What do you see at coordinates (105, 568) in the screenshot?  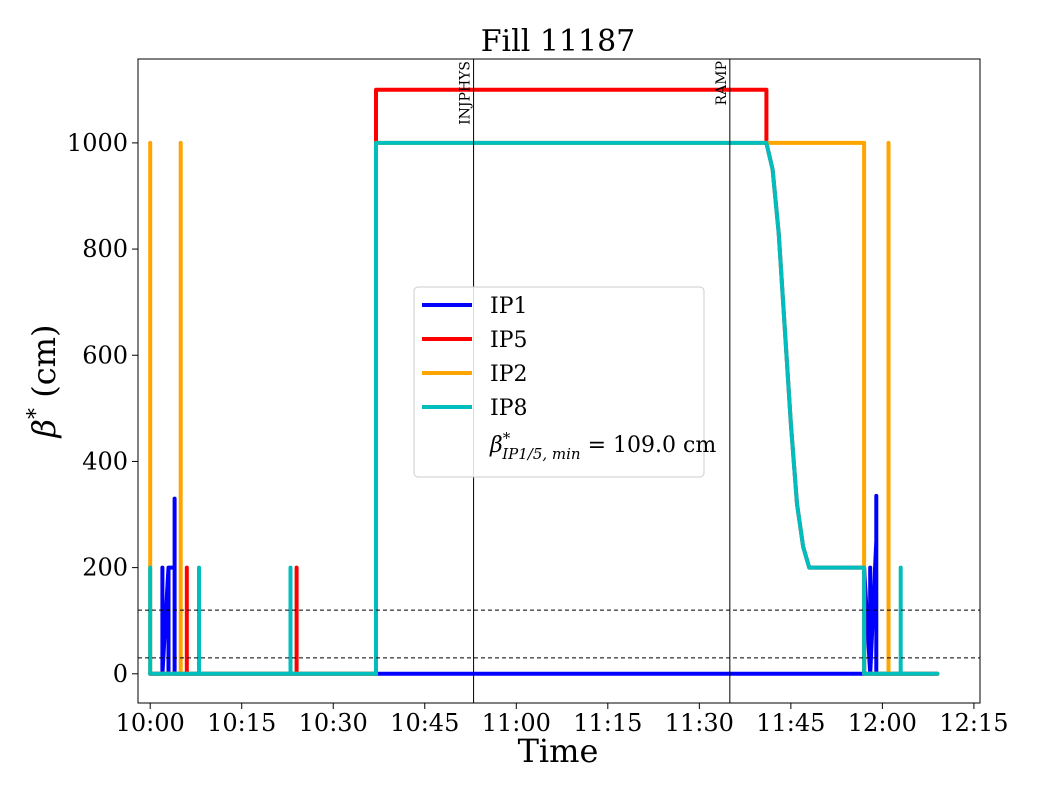 I see `y-tick-label: 200` at bounding box center [105, 568].